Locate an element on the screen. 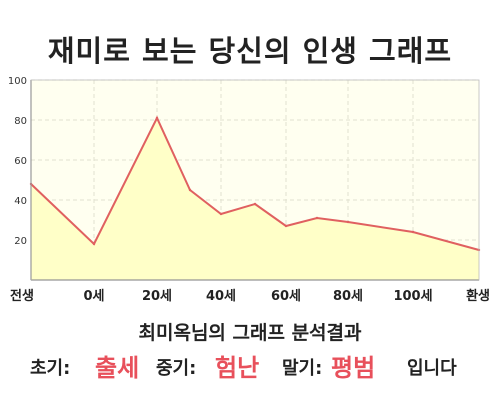  mid-label: 중기: is located at coordinates (176, 368).